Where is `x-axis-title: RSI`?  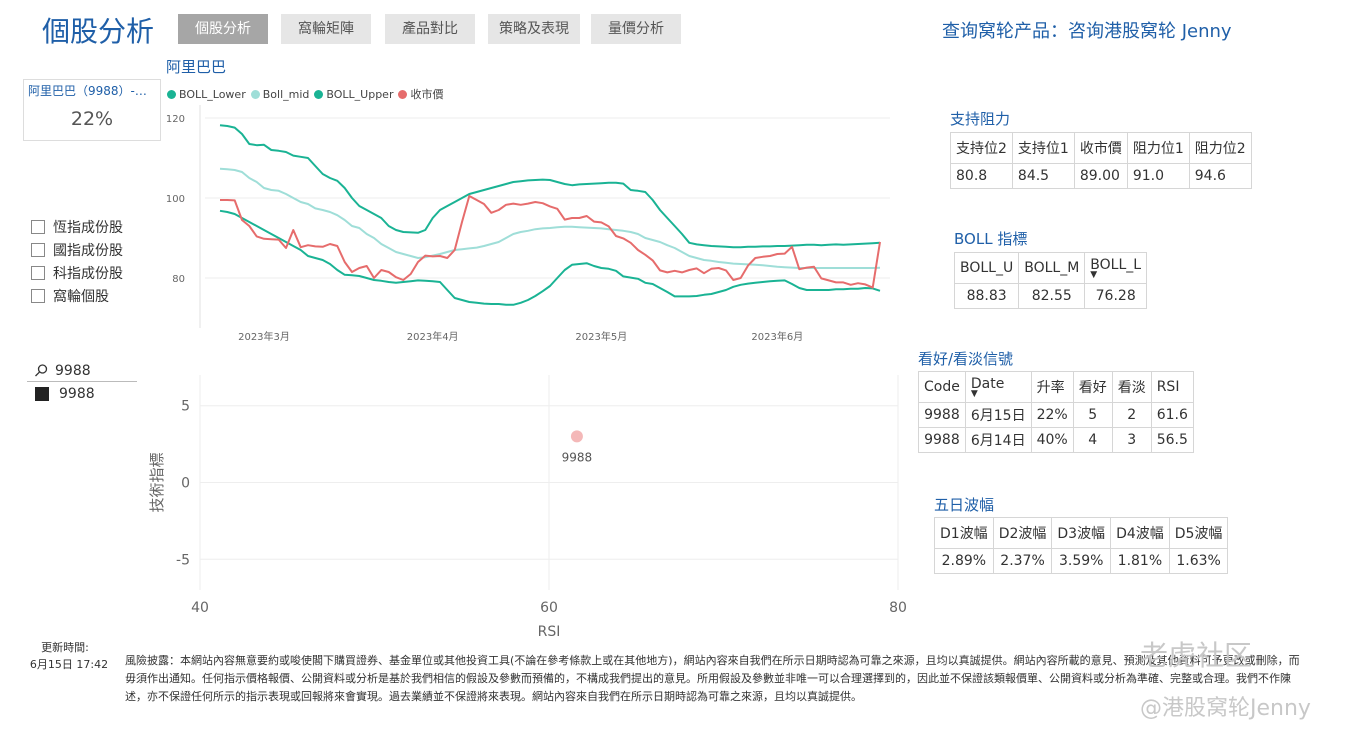 x-axis-title: RSI is located at coordinates (549, 632).